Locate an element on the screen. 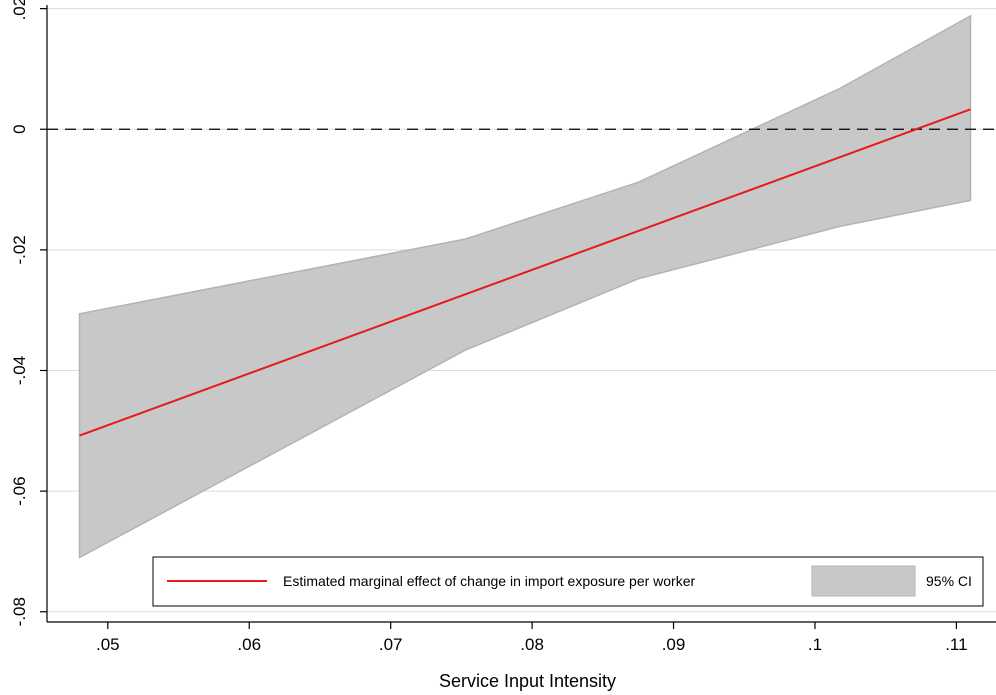  legend-ci-swatch is located at coordinates (863, 581).